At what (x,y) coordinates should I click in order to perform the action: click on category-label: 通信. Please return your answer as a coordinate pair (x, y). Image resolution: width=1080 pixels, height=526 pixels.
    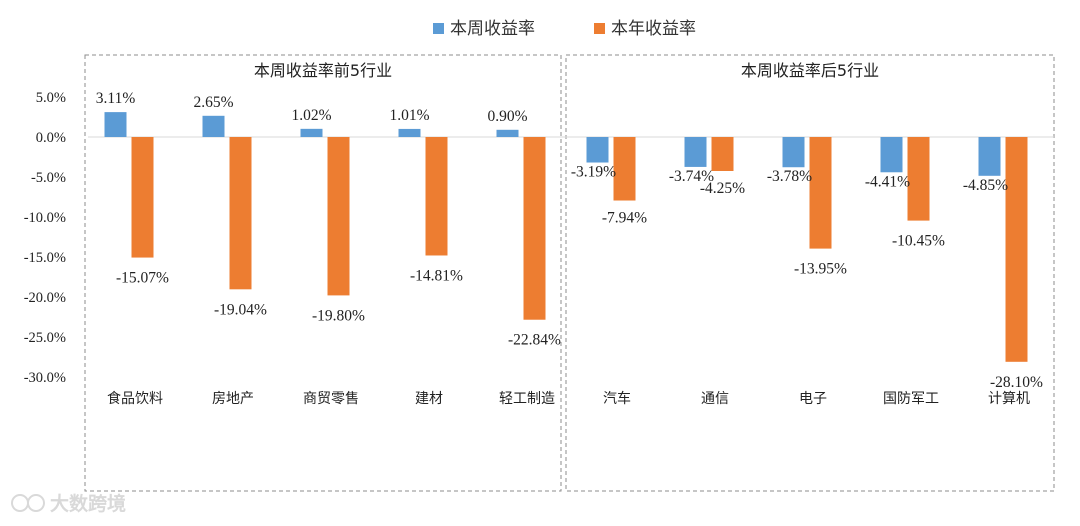
    Looking at the image, I should click on (715, 399).